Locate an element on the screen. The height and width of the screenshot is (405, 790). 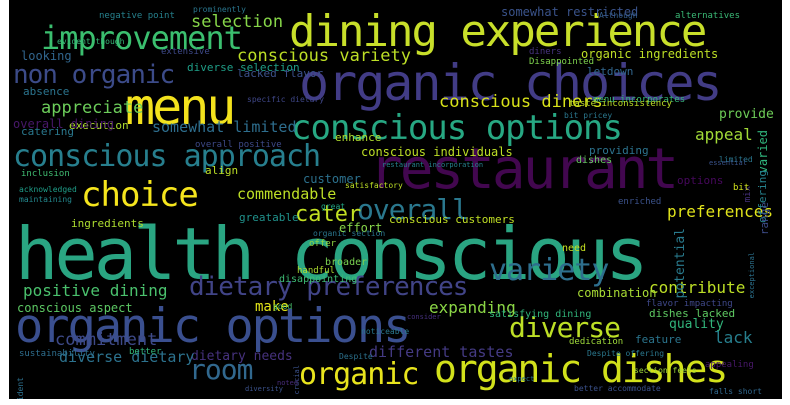
word: conscious customers is located at coordinates (452, 219).